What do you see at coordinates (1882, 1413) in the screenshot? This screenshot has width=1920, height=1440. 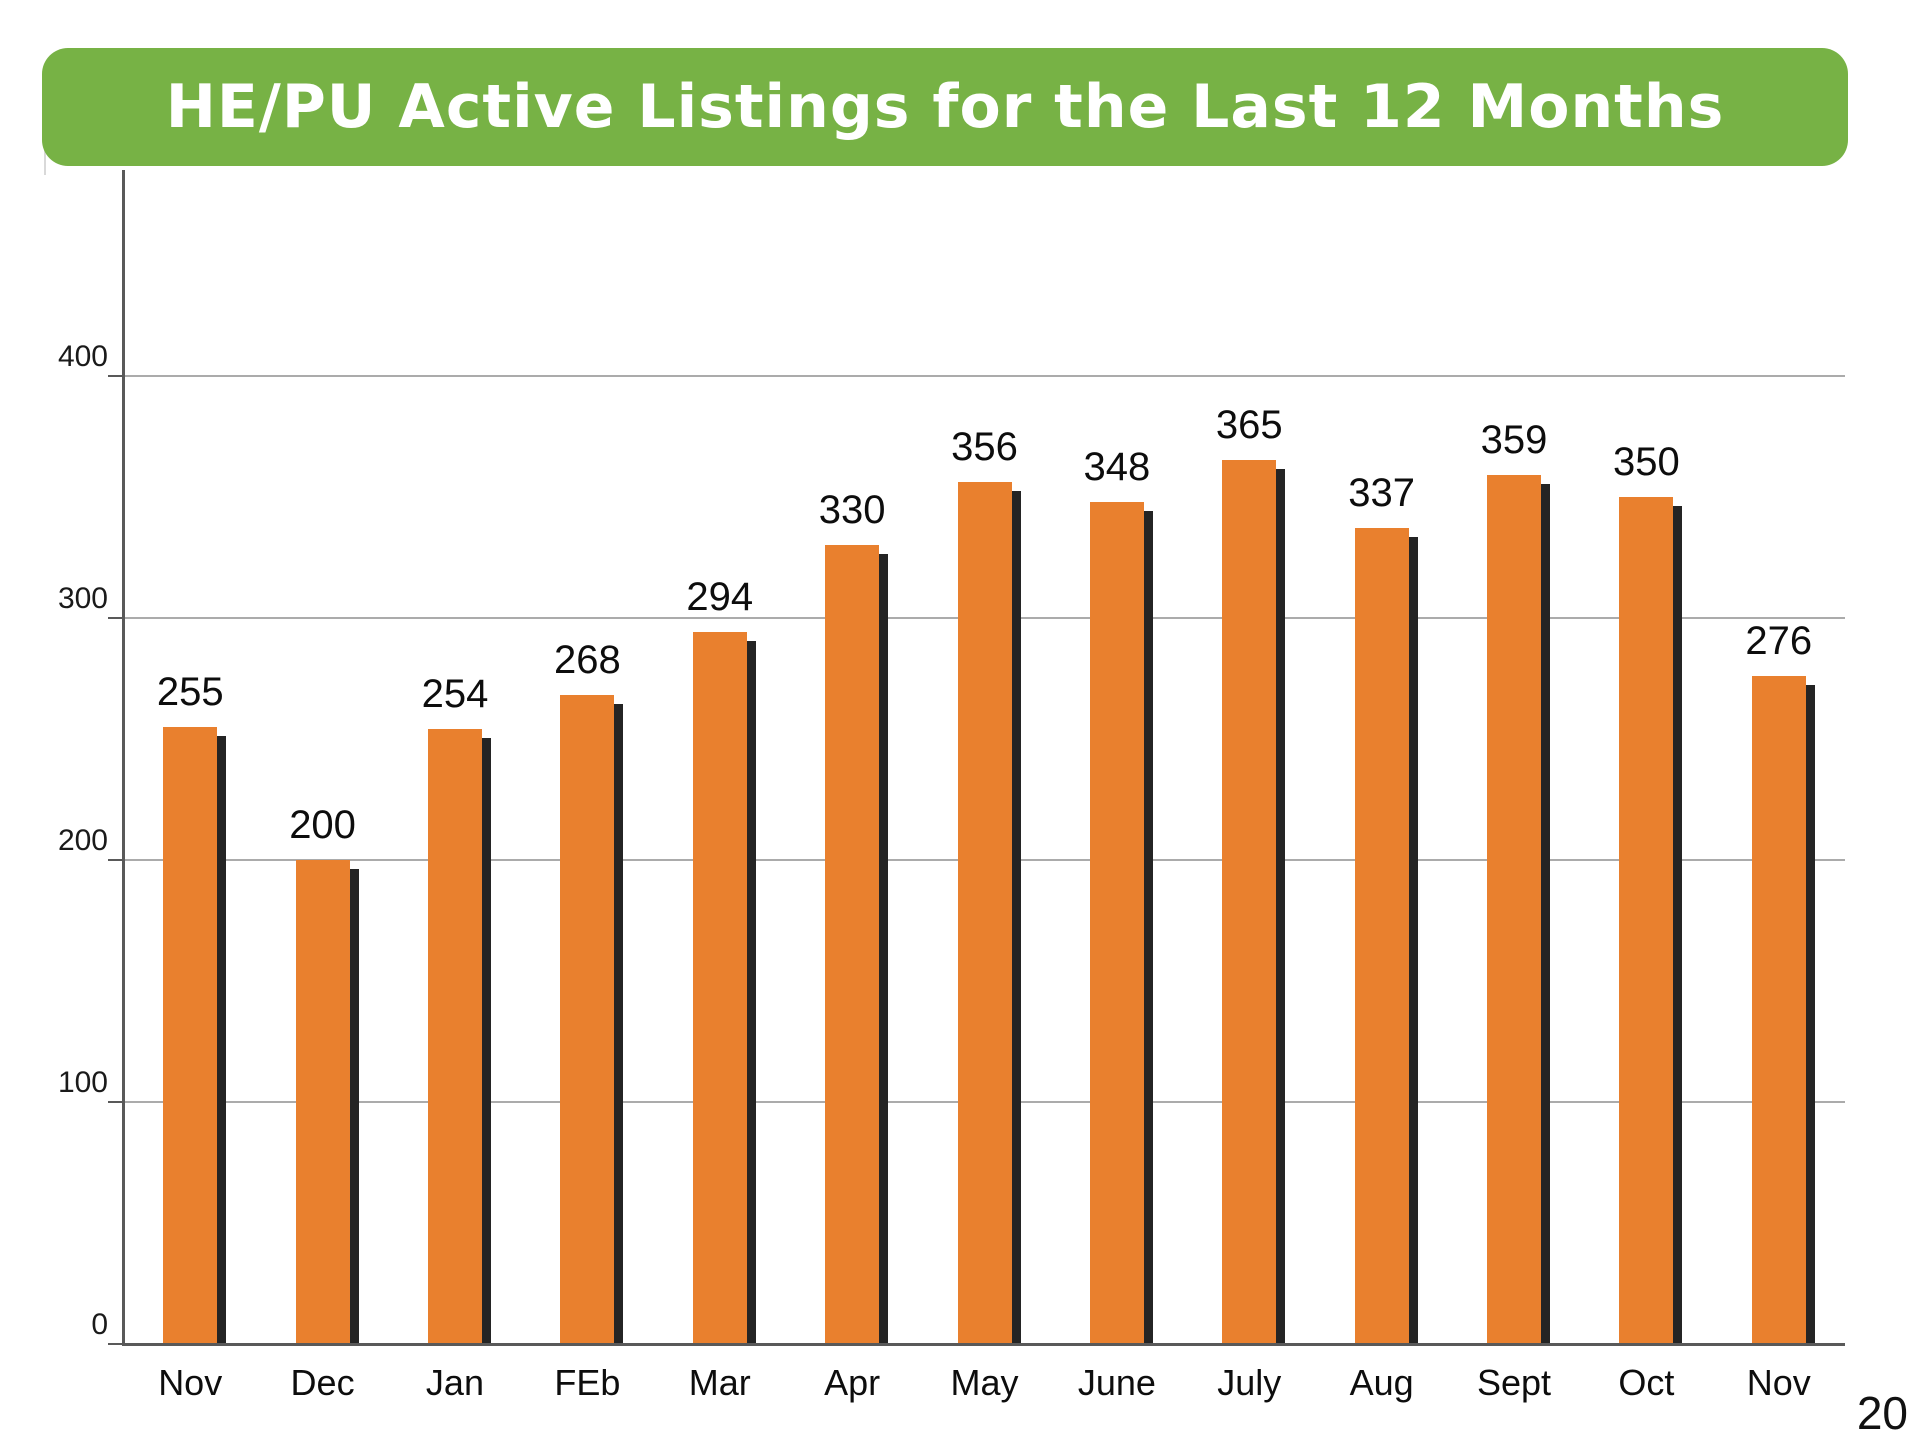 I see `page-number: 20` at bounding box center [1882, 1413].